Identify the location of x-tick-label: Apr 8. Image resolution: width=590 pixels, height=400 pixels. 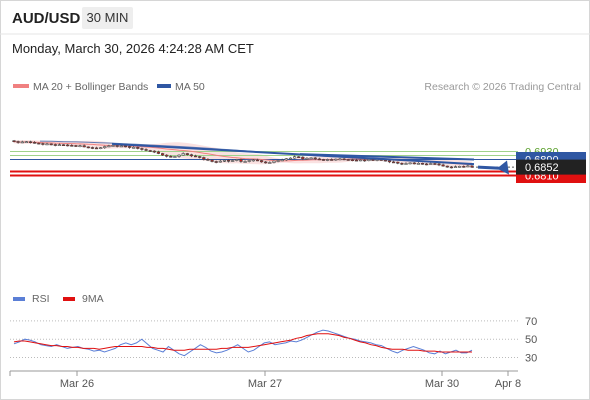
(508, 384).